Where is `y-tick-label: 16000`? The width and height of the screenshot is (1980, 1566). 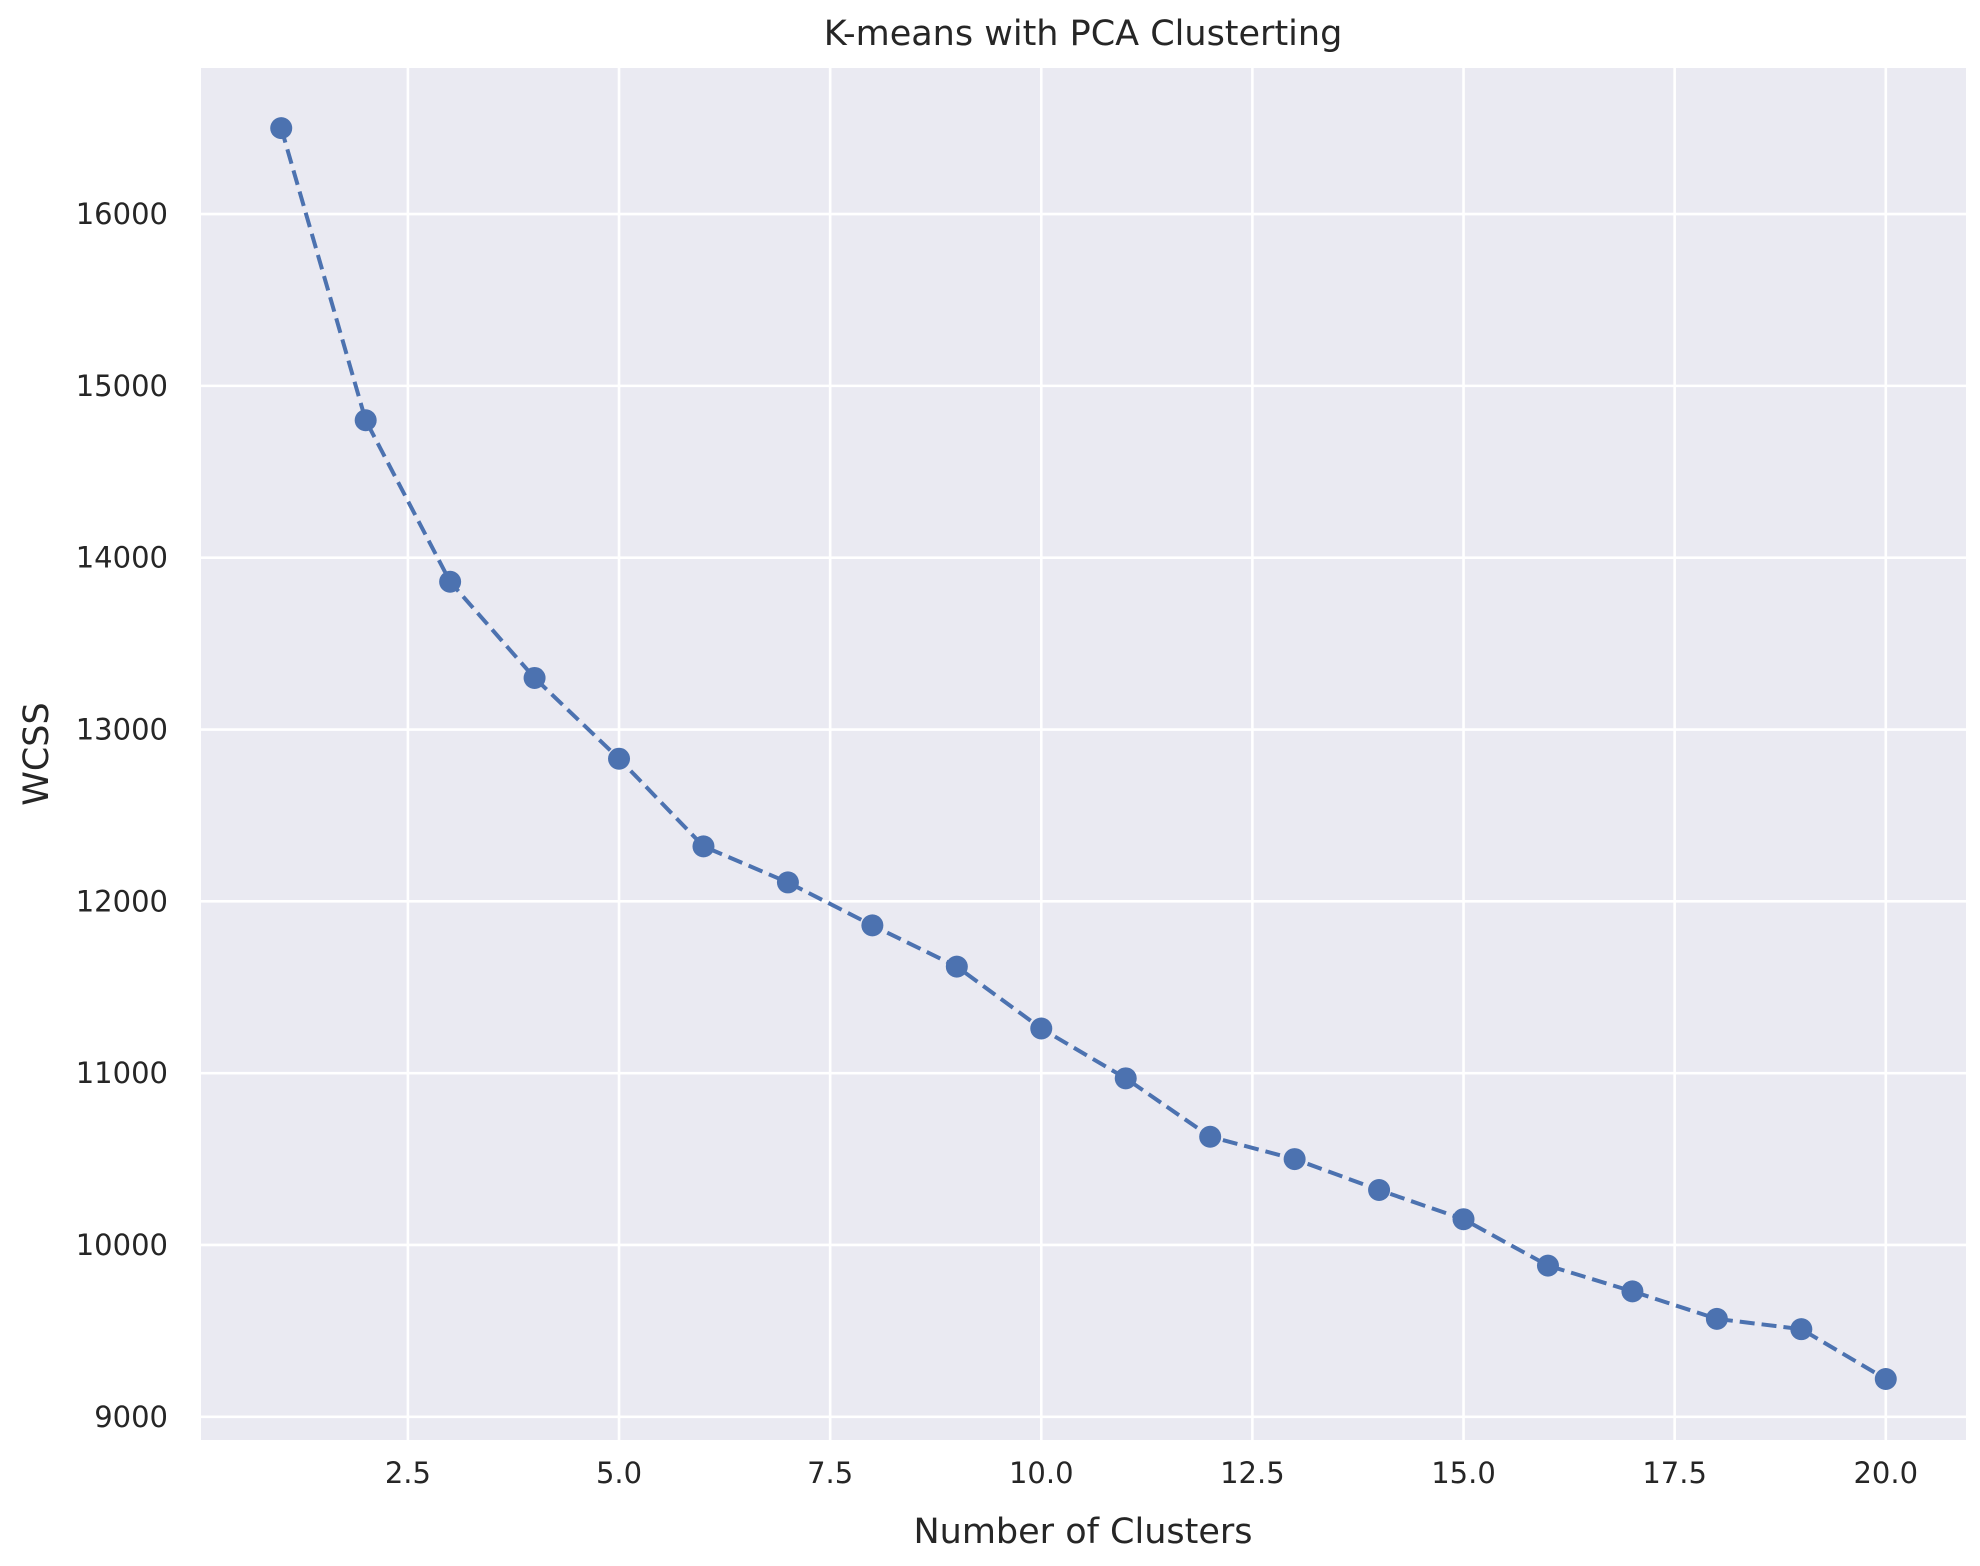
y-tick-label: 16000 is located at coordinates (122, 214).